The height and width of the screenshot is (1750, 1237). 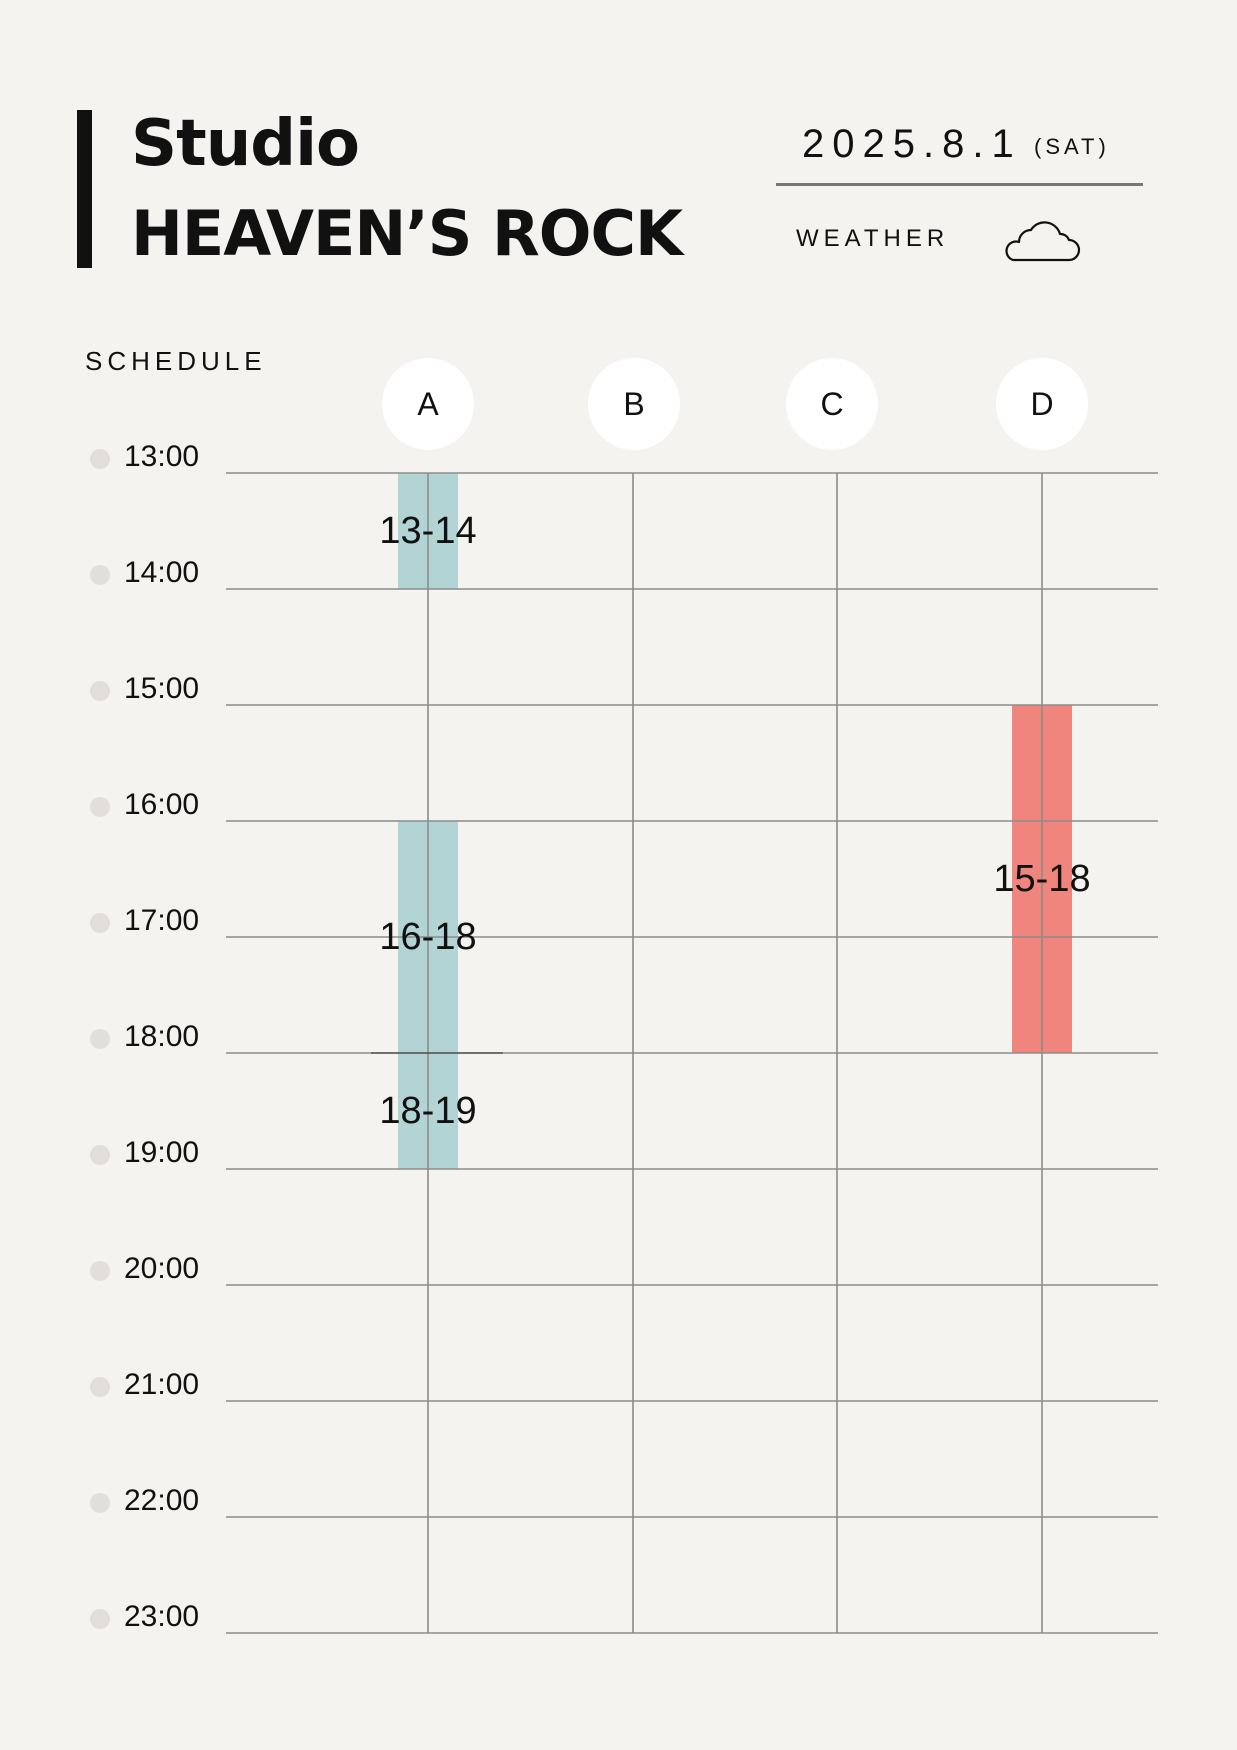 I want to click on time-slot: 22:00, so click(x=158, y=1501).